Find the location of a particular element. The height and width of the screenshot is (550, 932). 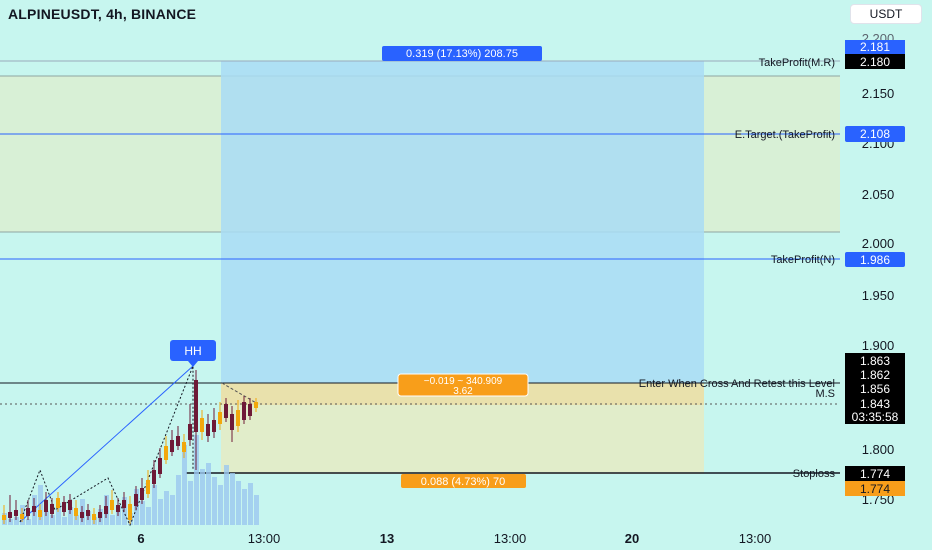

price-tag-top-blue-text: 2.181 is located at coordinates (875, 47).